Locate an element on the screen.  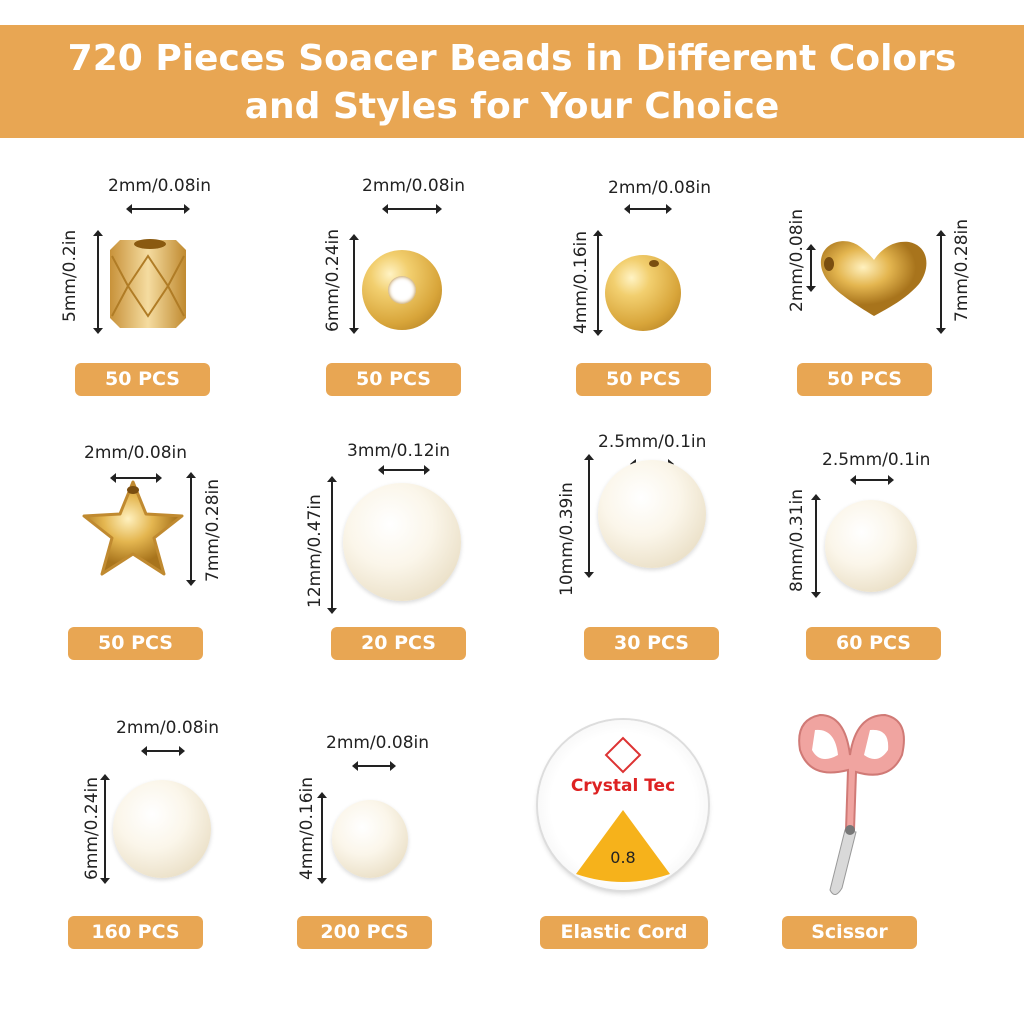
disc-spacer-bead-image is located at coordinates (402, 290).